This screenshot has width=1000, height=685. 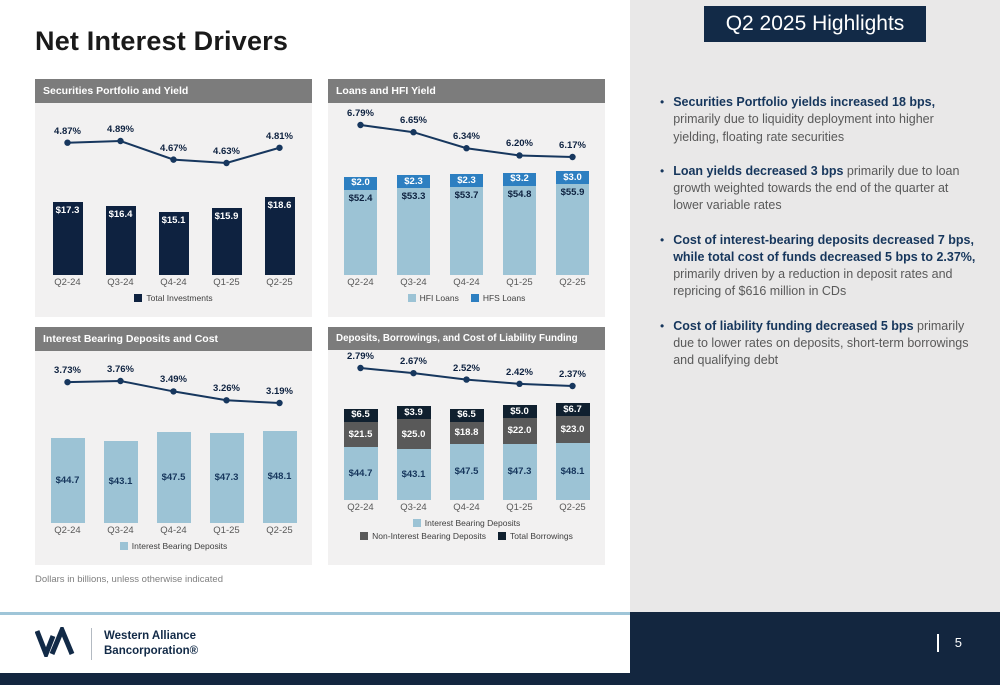 I want to click on securities-x-axis-labels: Q2-24 Q3-24 Q4-24 Q1-25 Q2-25, so click(x=173, y=282).